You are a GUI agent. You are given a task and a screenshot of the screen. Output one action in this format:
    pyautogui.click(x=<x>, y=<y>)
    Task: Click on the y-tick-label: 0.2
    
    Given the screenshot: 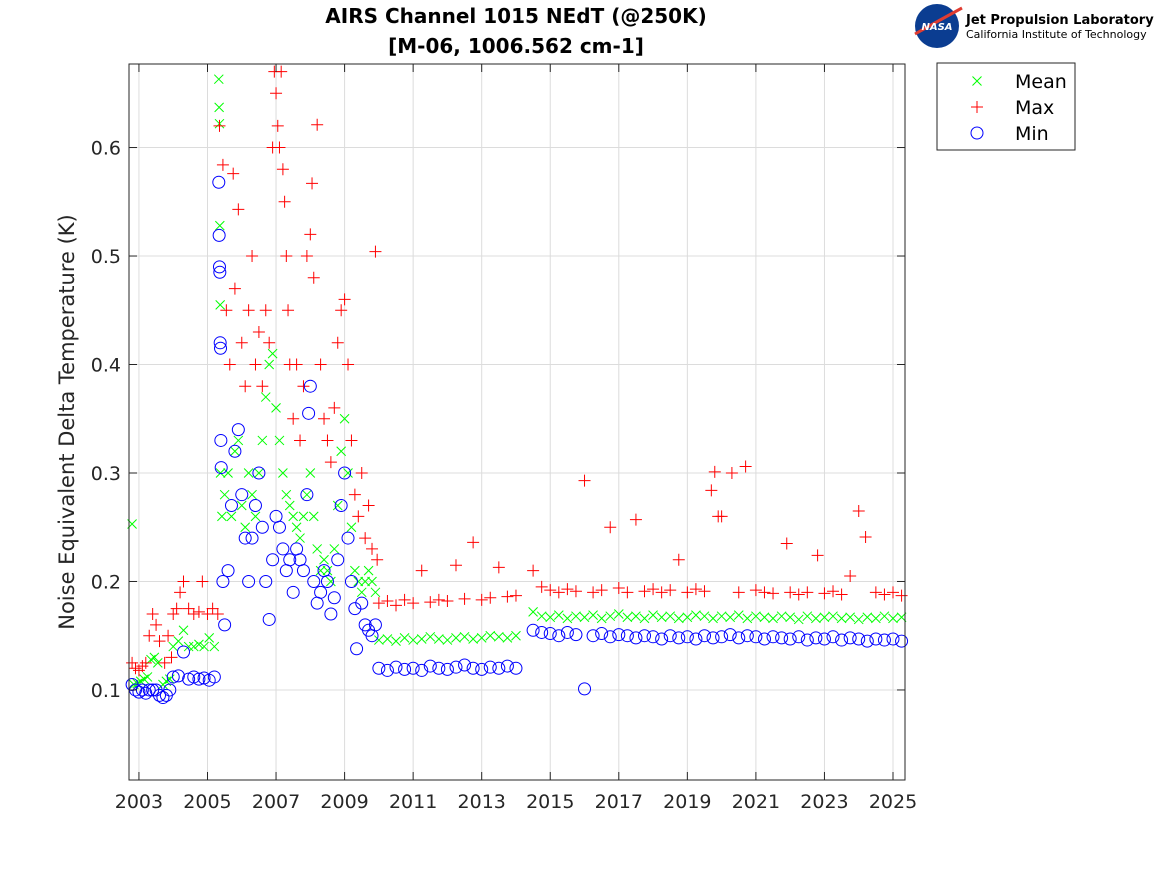 What is the action you would take?
    pyautogui.click(x=106, y=582)
    